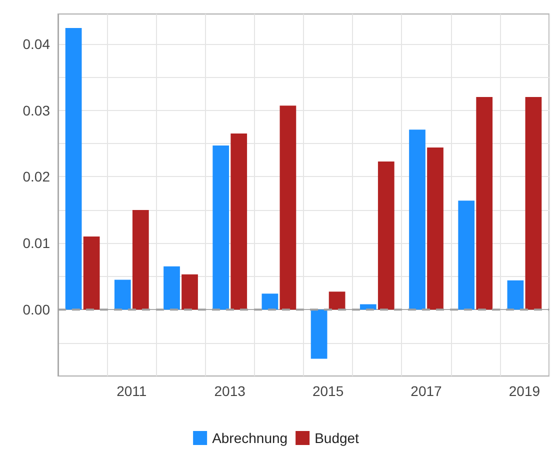 The width and height of the screenshot is (552, 450). I want to click on x-tick-label: 2019, so click(524, 391).